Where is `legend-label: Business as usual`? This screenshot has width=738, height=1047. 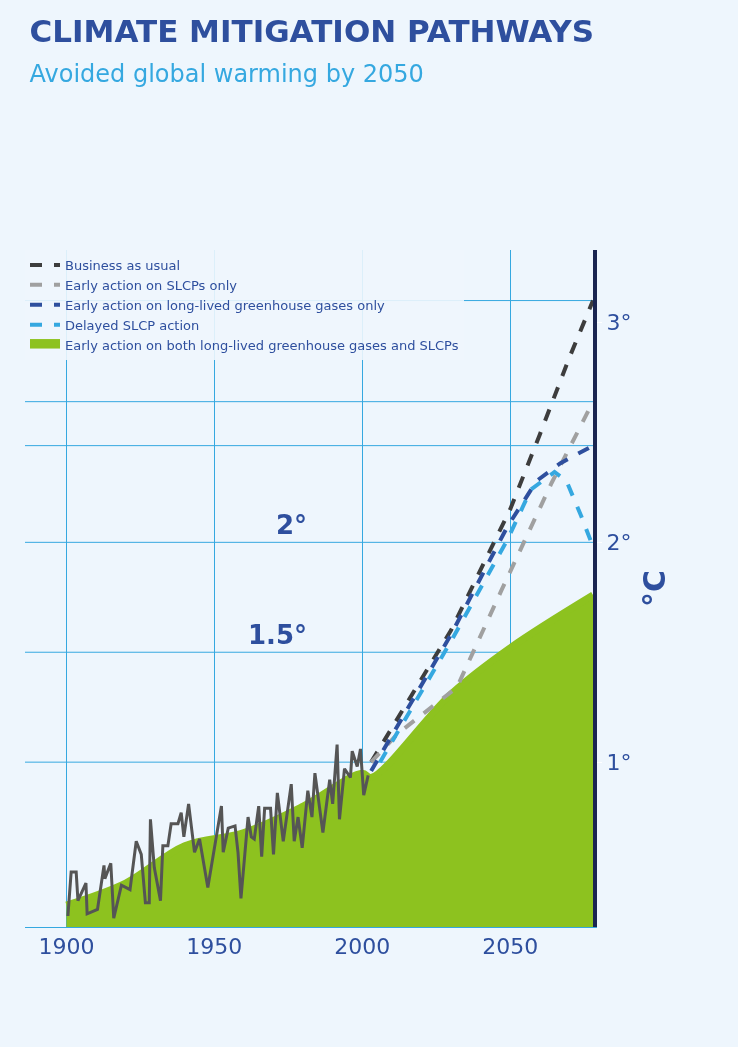
legend-label: Business as usual is located at coordinates (123, 266).